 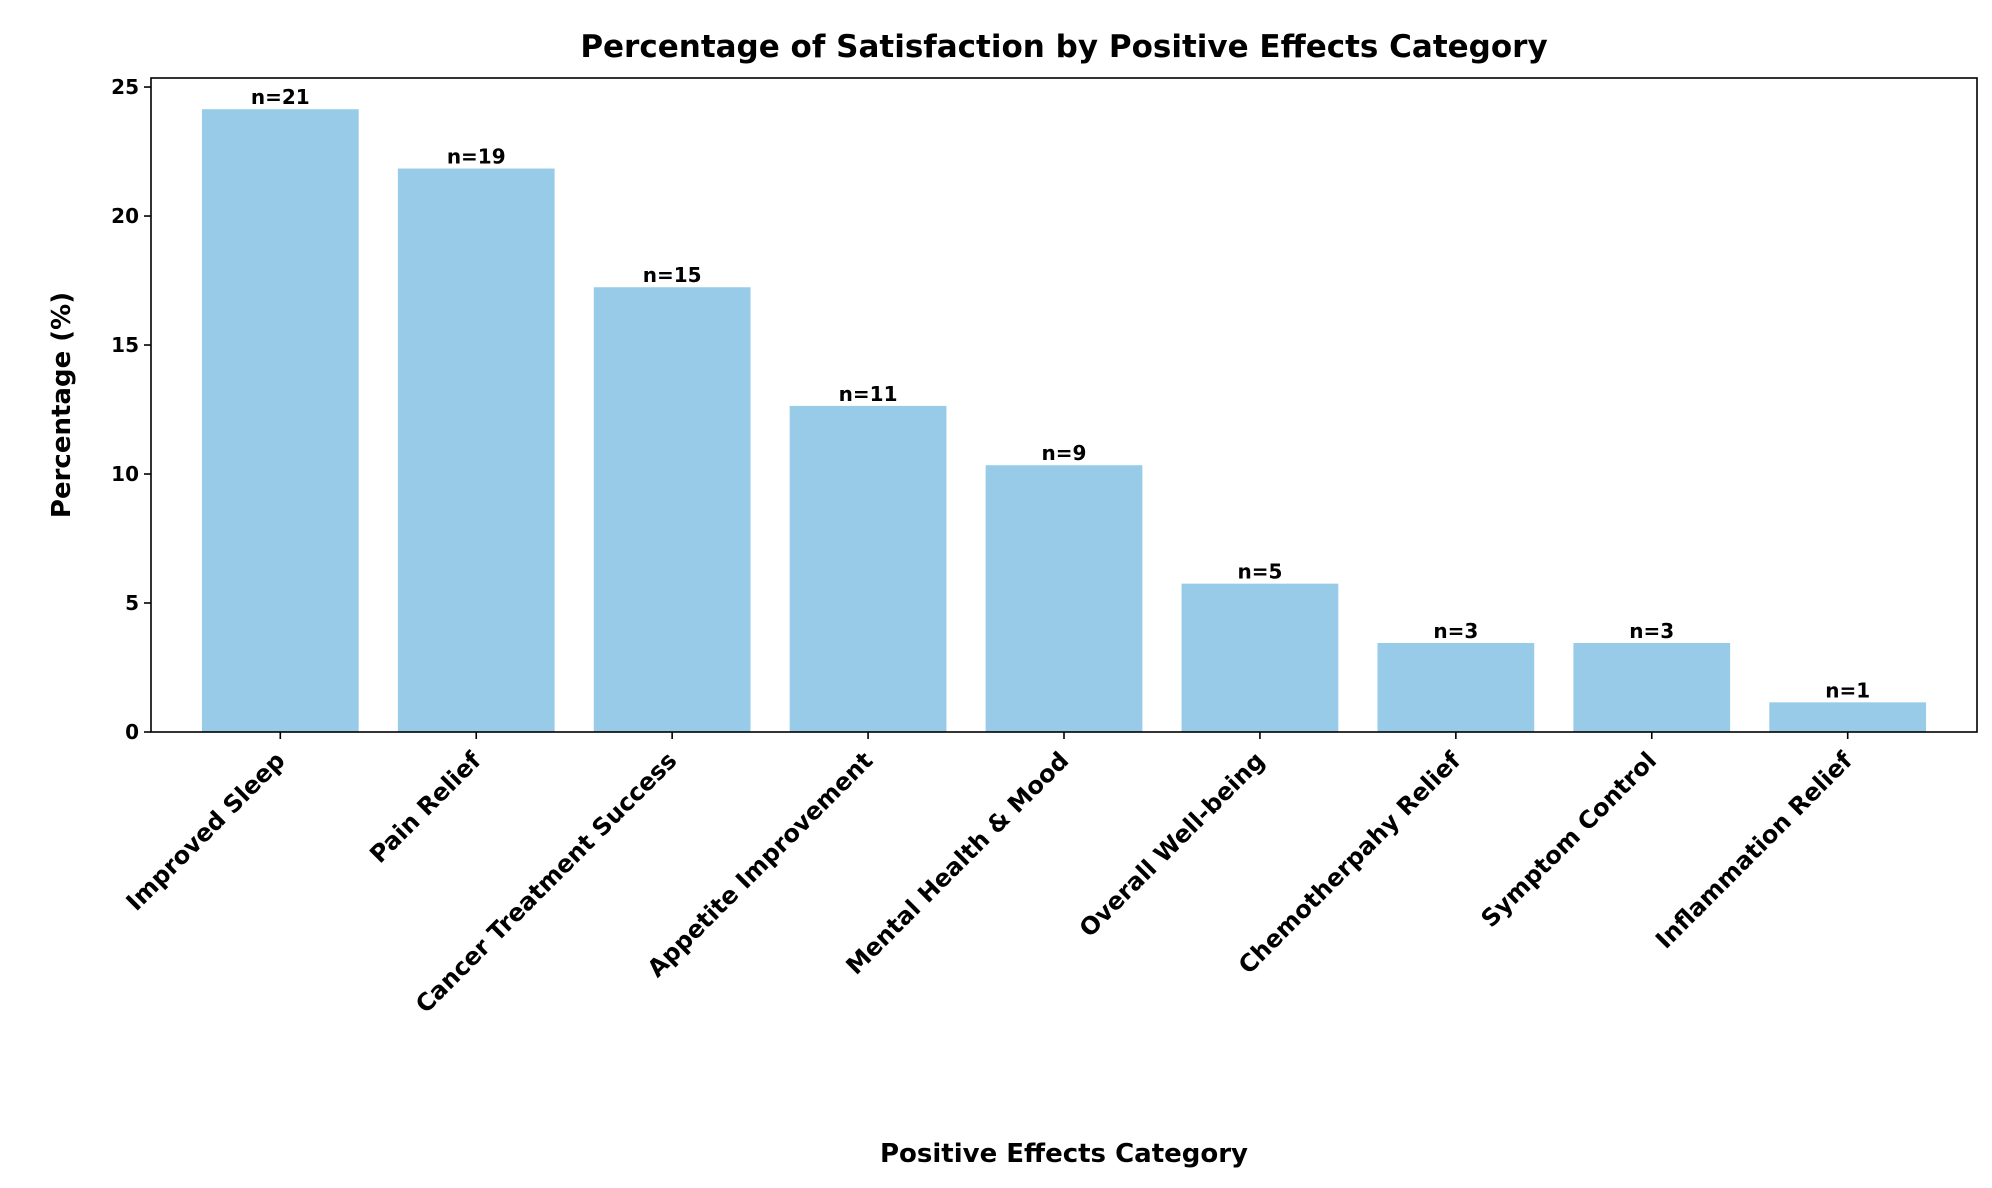 What do you see at coordinates (125, 87) in the screenshot?
I see `y-tick-label: 25` at bounding box center [125, 87].